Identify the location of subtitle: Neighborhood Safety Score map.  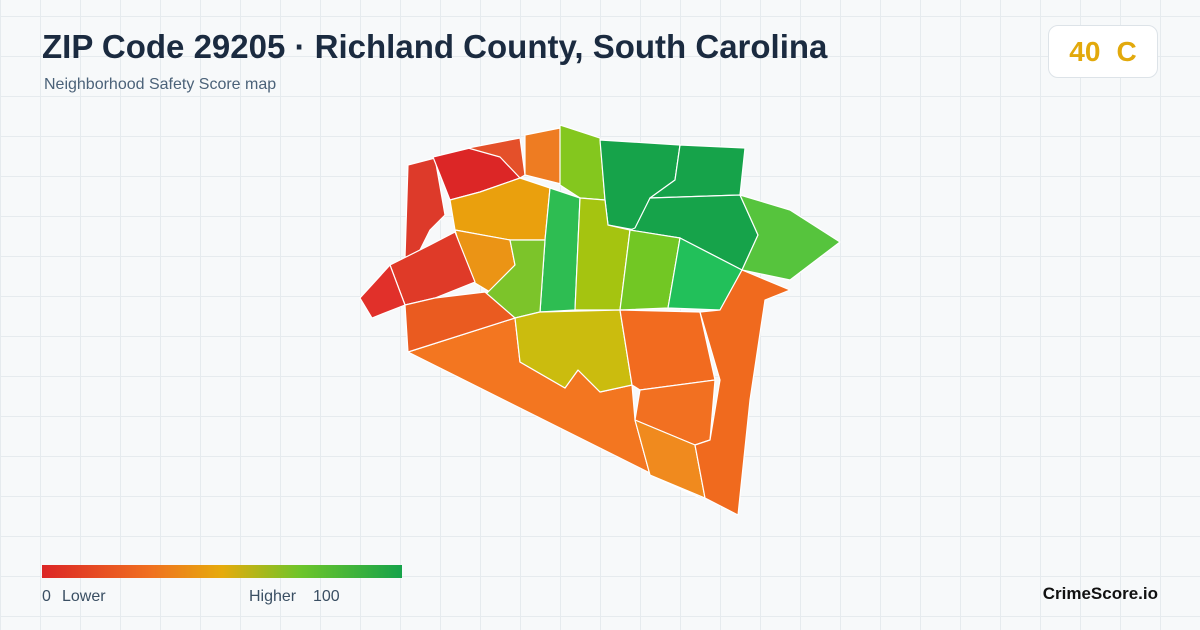
(160, 84).